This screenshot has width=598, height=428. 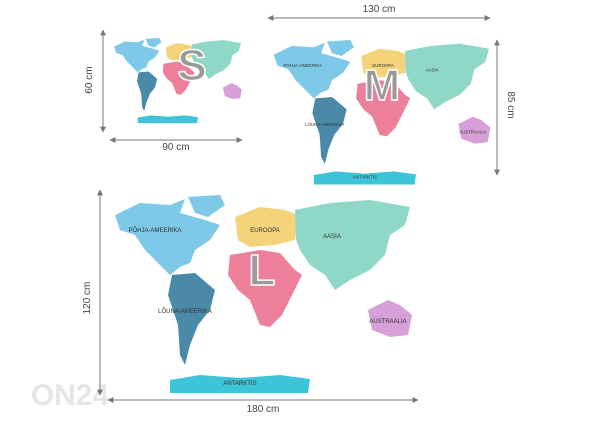 What do you see at coordinates (263, 409) in the screenshot?
I see `width-label: 180 cm` at bounding box center [263, 409].